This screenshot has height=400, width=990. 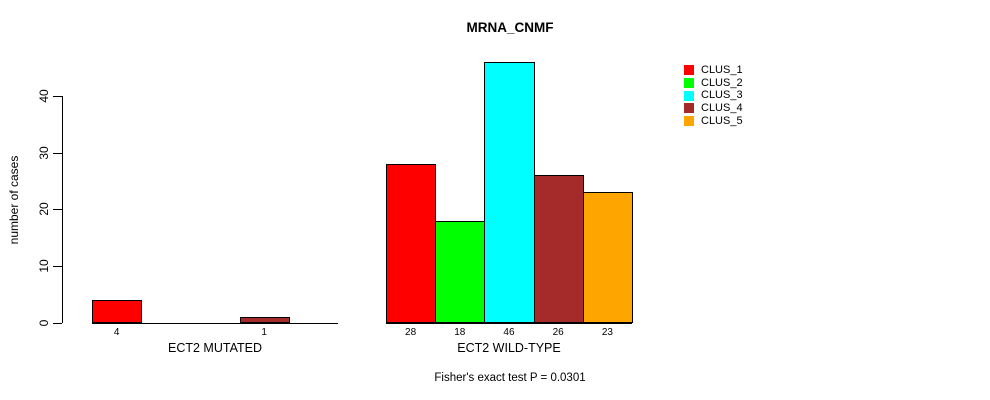 What do you see at coordinates (411, 332) in the screenshot?
I see `bar-value-label: 28` at bounding box center [411, 332].